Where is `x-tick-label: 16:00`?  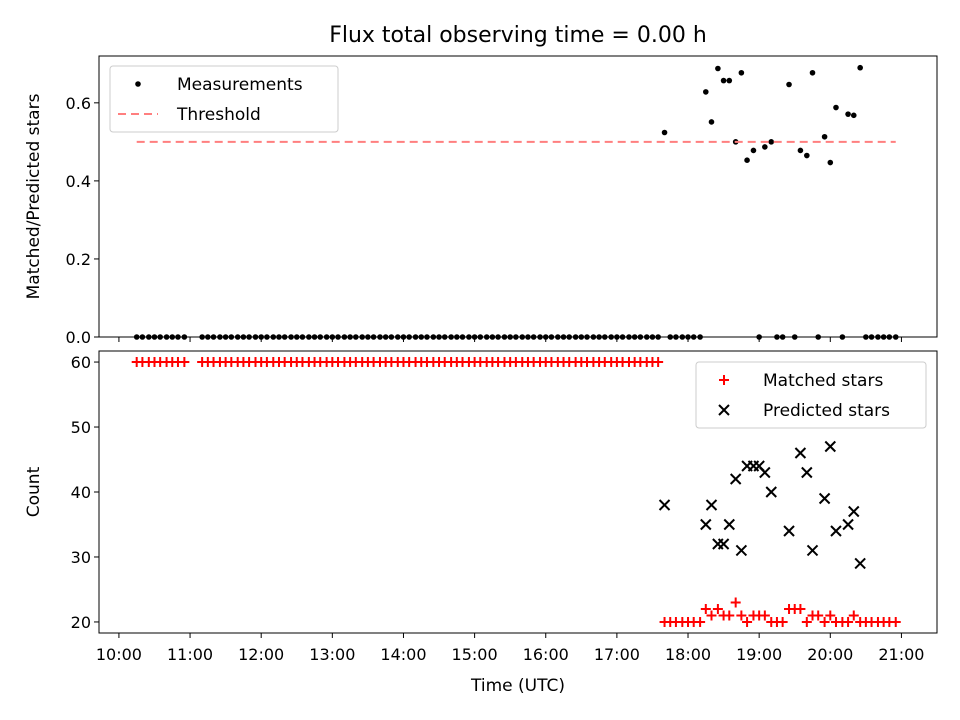 x-tick-label: 16:00 is located at coordinates (546, 654).